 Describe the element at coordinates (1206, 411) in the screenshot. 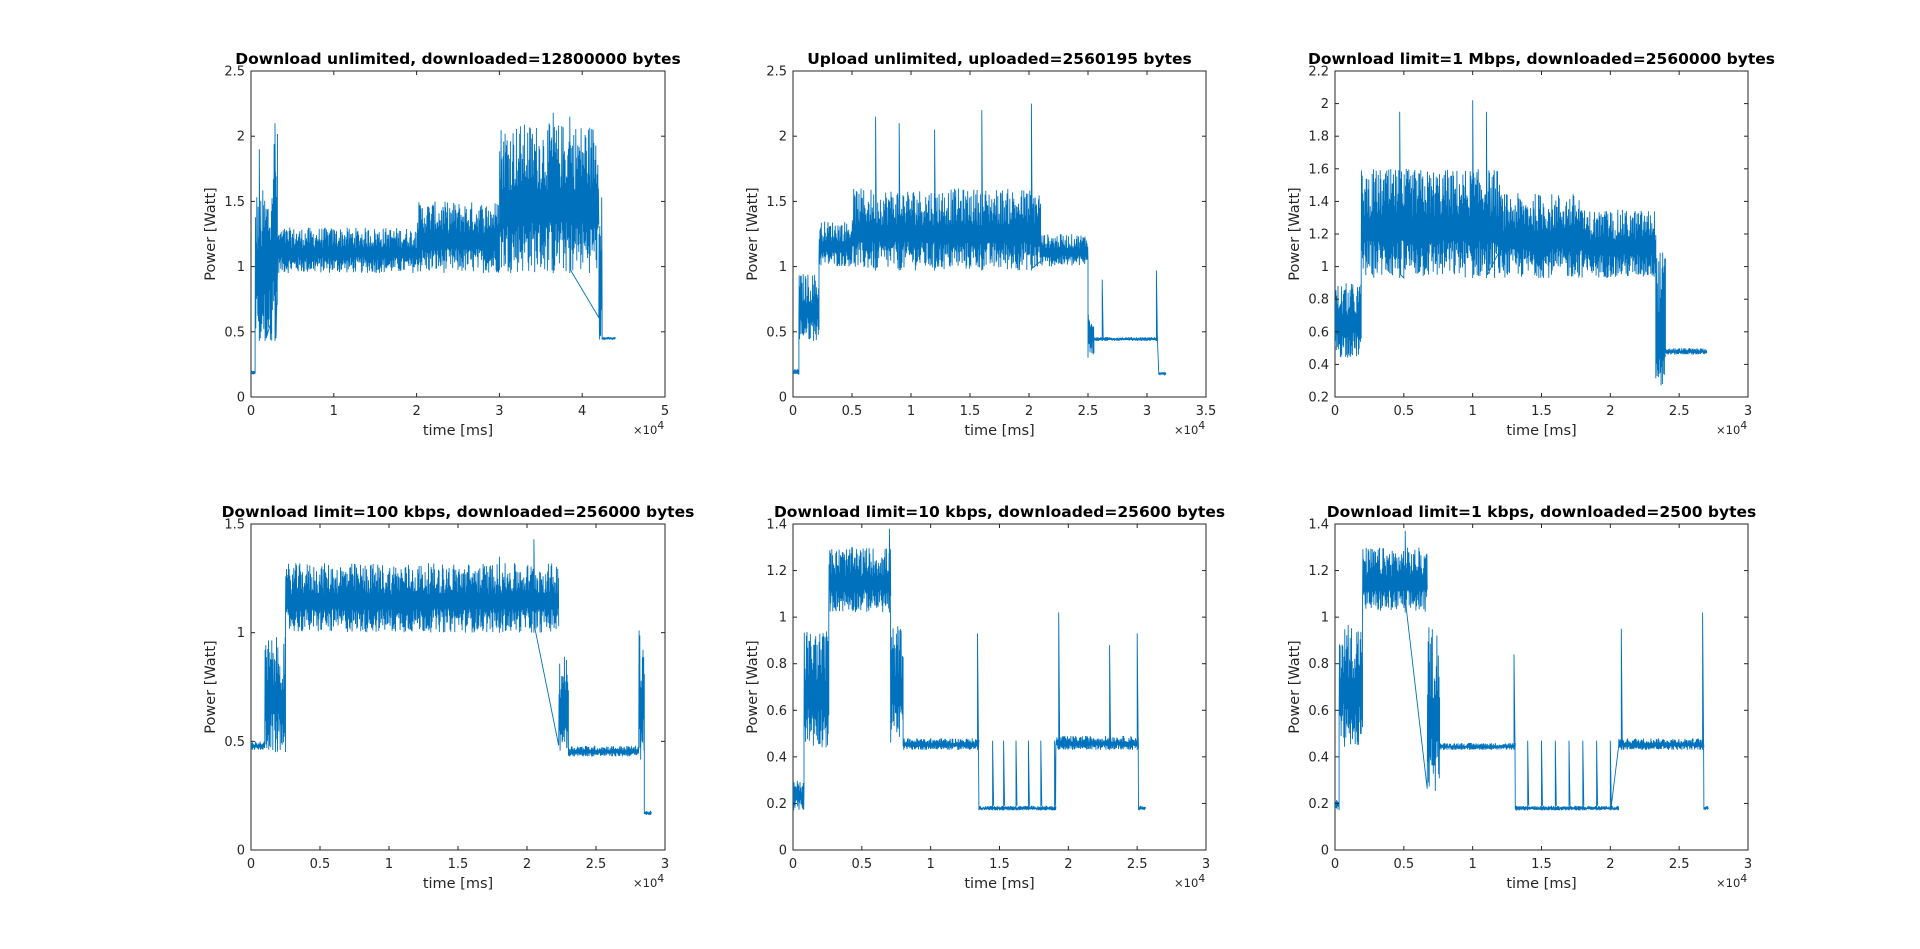

I see `x-tick-label: 3.5` at that location.